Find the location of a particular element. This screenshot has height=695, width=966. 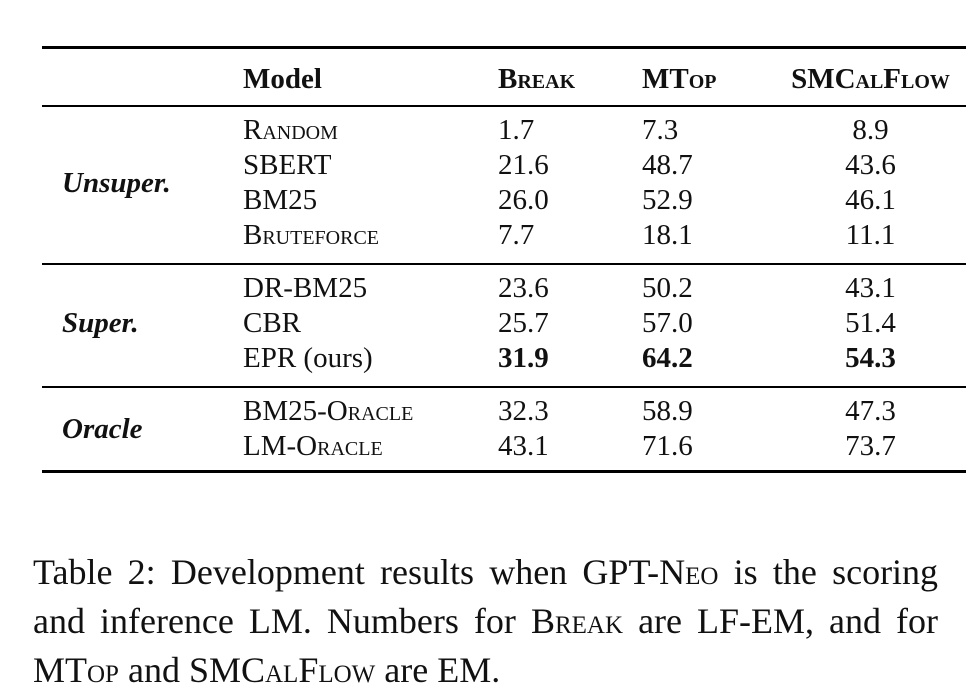

score-smcalflow: 47.3 is located at coordinates (870, 411).